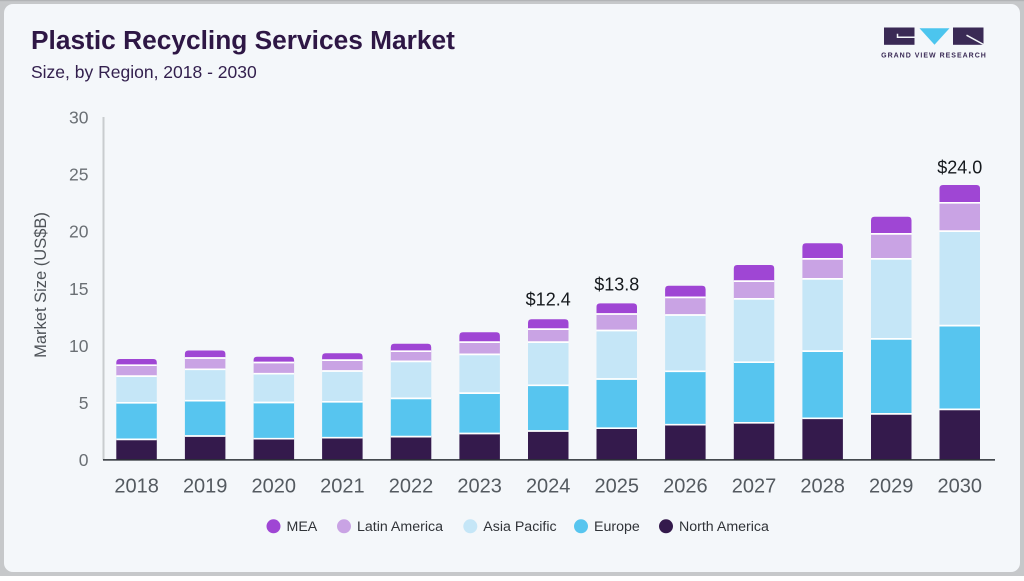 This screenshot has width=1024, height=581. Describe the element at coordinates (79, 232) in the screenshot. I see `svg-text: 20` at that location.